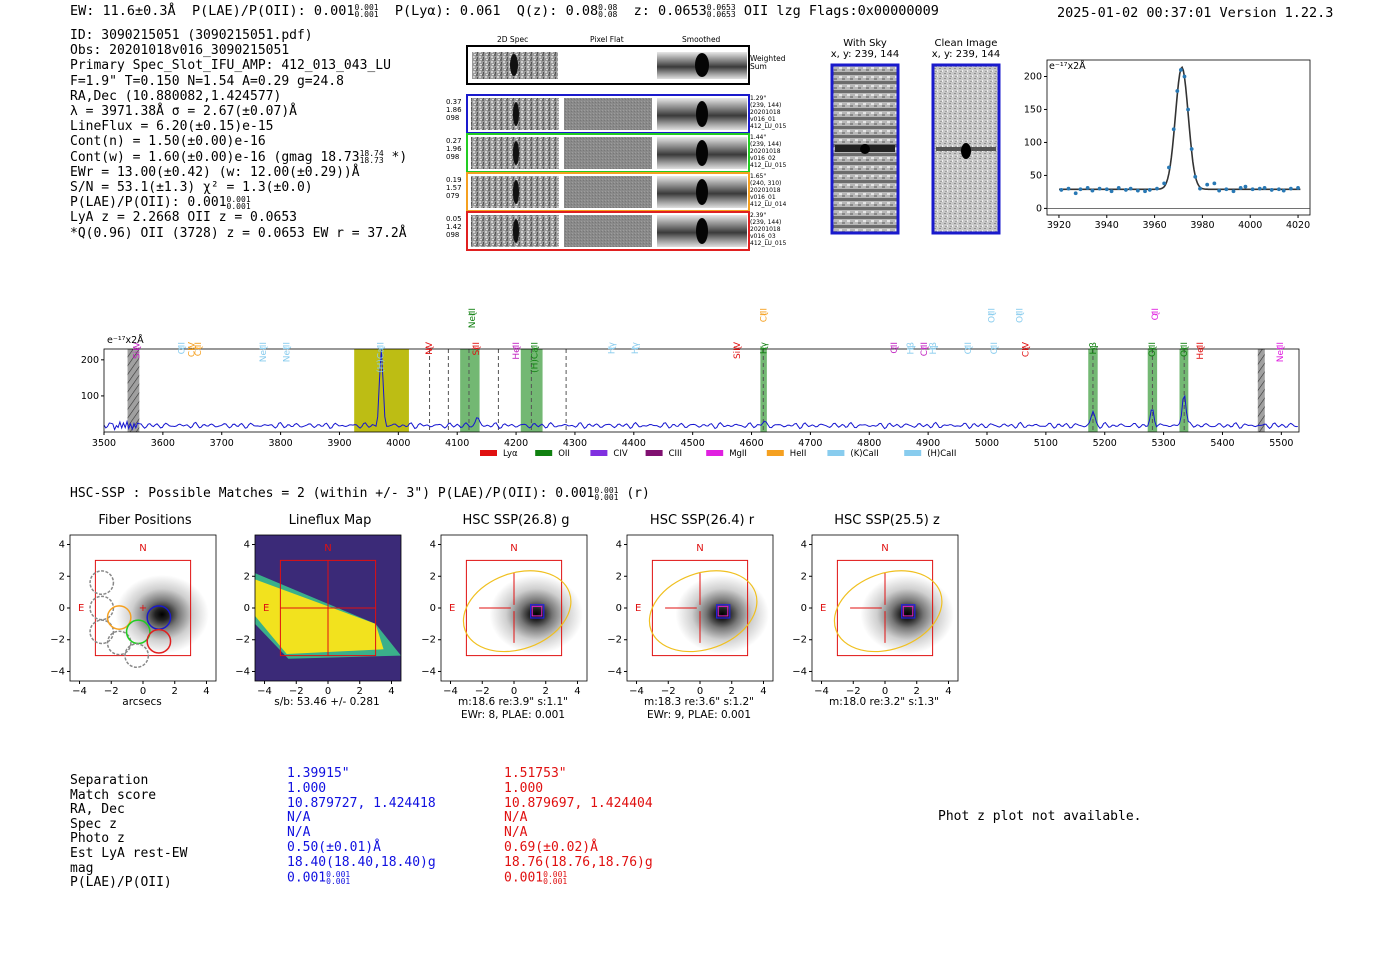 The image size is (1400, 953). I want to click on sky-cutouts, so click(915, 149).